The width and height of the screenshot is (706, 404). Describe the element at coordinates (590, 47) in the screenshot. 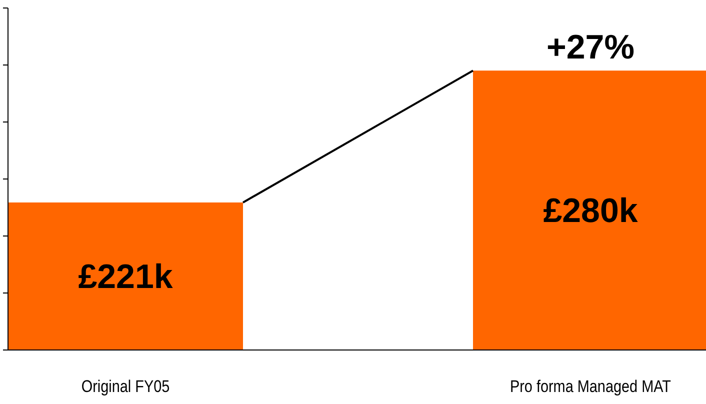

I see `annotation: +27%` at that location.